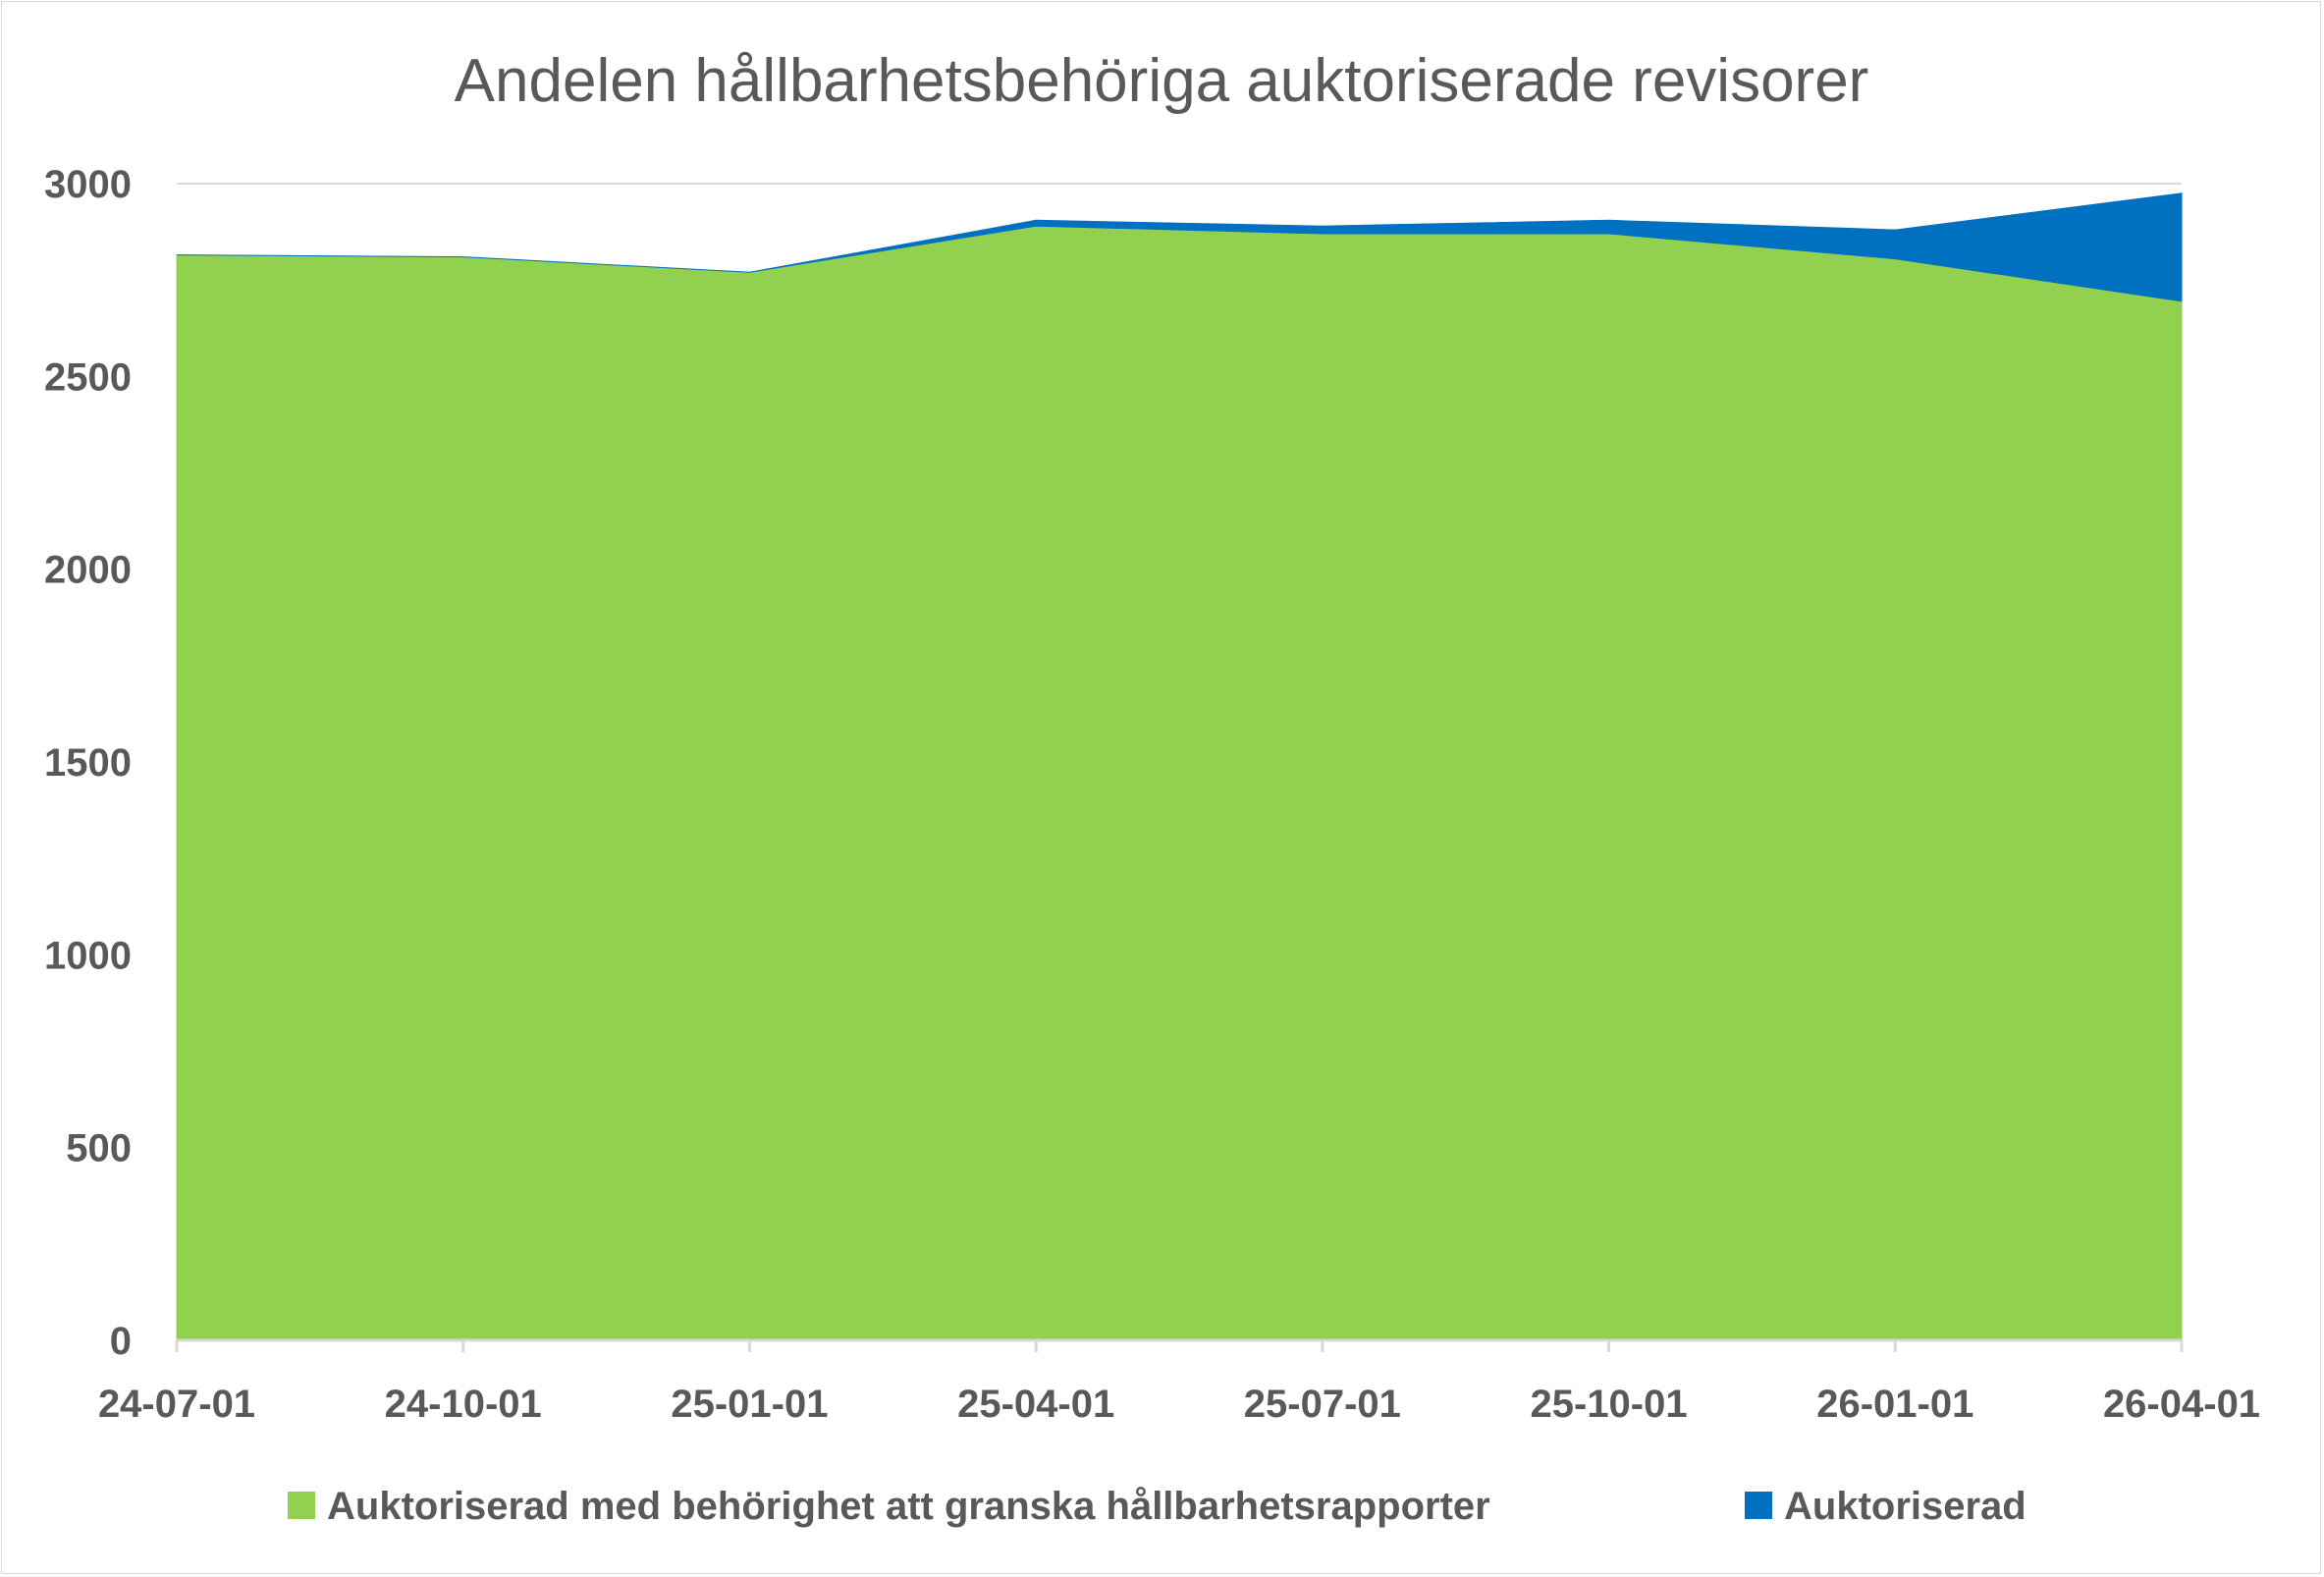 The height and width of the screenshot is (1577, 2324). Describe the element at coordinates (1035, 1404) in the screenshot. I see `x-tick-label: 25-04-01` at that location.